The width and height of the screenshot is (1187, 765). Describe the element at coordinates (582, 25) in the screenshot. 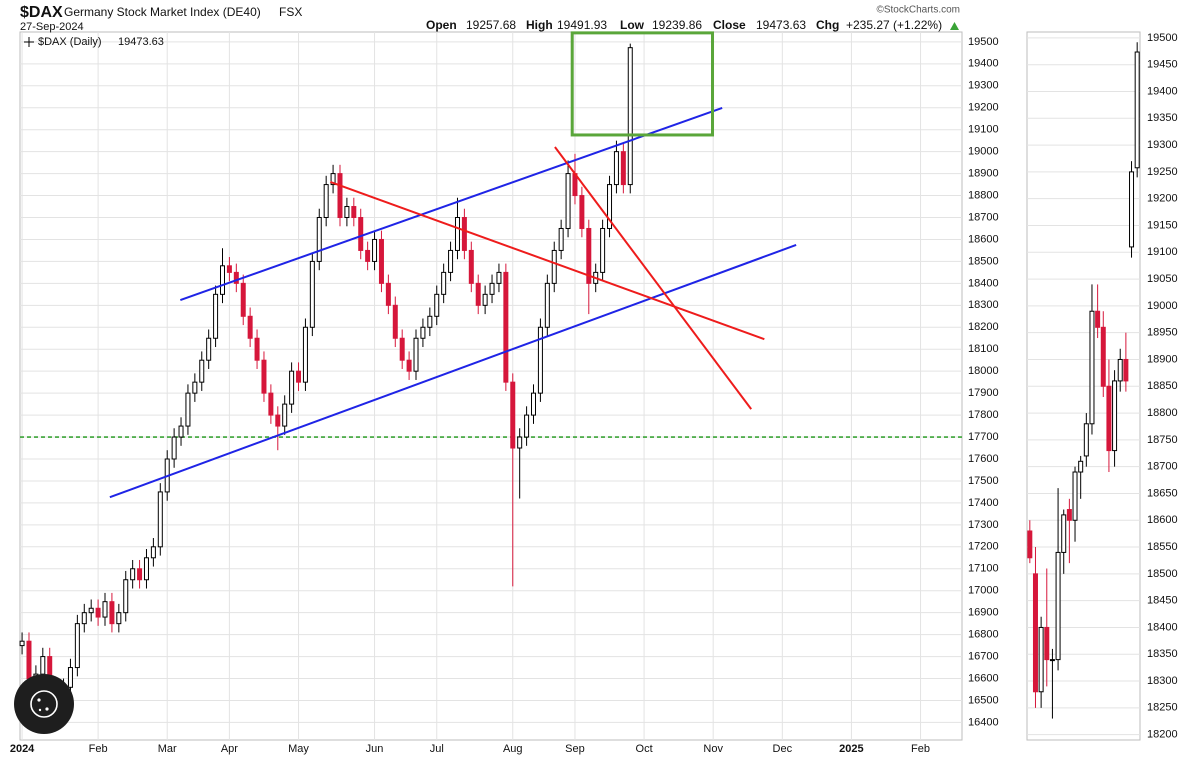

I see `high-value: 19491.93` at that location.